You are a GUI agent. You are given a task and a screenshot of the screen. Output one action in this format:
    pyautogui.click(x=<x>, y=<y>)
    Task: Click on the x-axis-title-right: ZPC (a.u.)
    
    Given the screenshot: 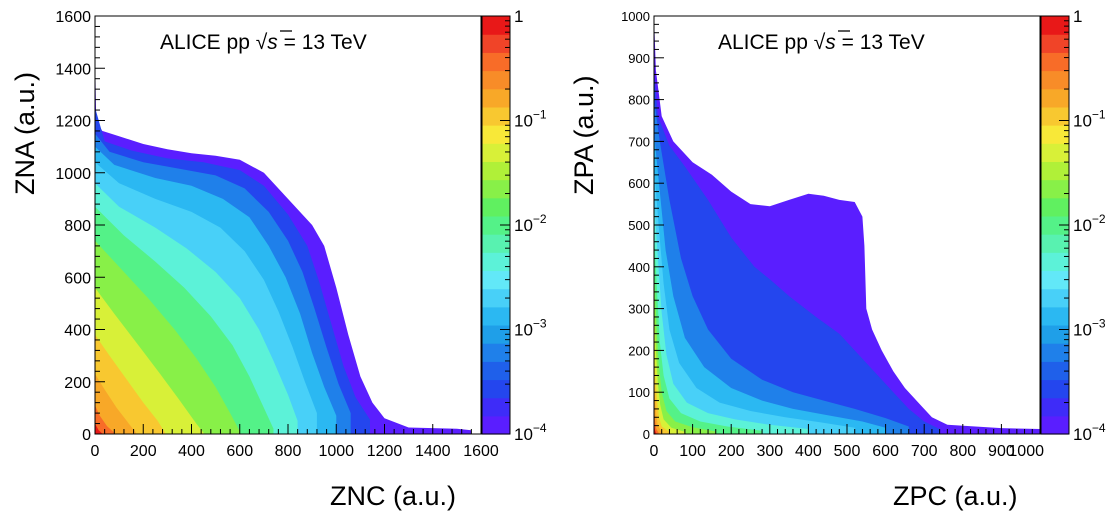 What is the action you would take?
    pyautogui.click(x=955, y=496)
    